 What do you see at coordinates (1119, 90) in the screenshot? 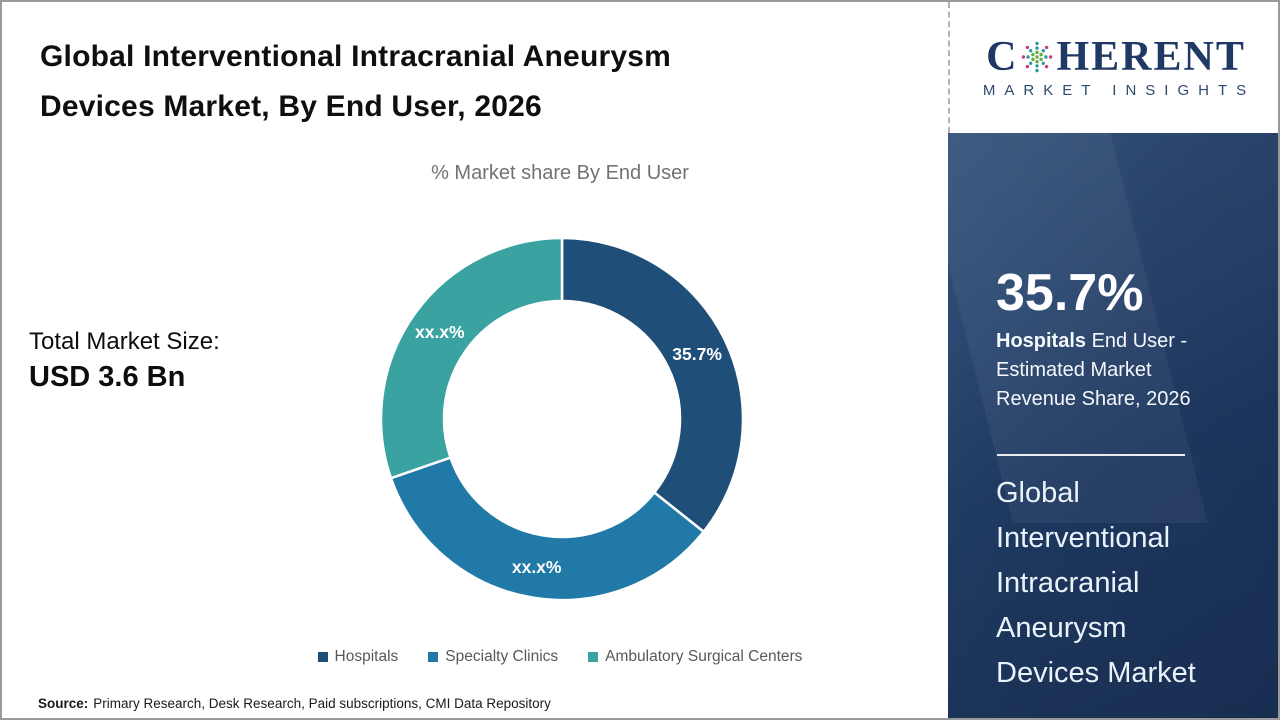
I see `brand-tagline: MARKET INSIGHTS` at bounding box center [1119, 90].